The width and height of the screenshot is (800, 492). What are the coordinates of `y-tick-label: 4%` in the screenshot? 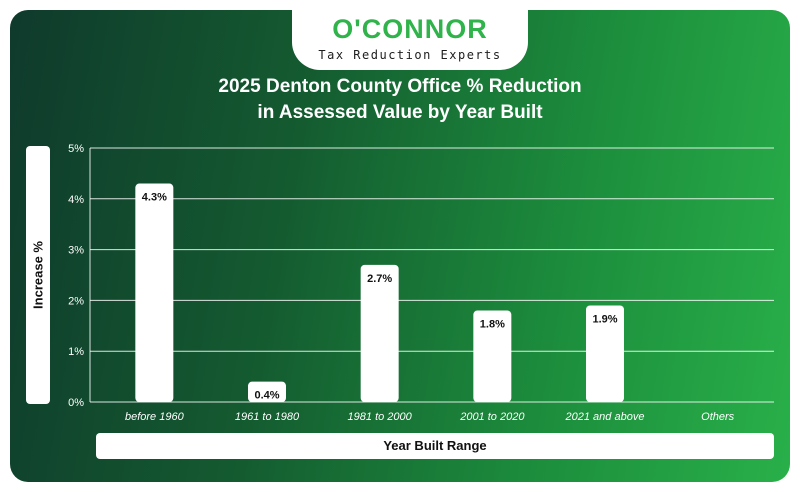 It's located at (76, 200).